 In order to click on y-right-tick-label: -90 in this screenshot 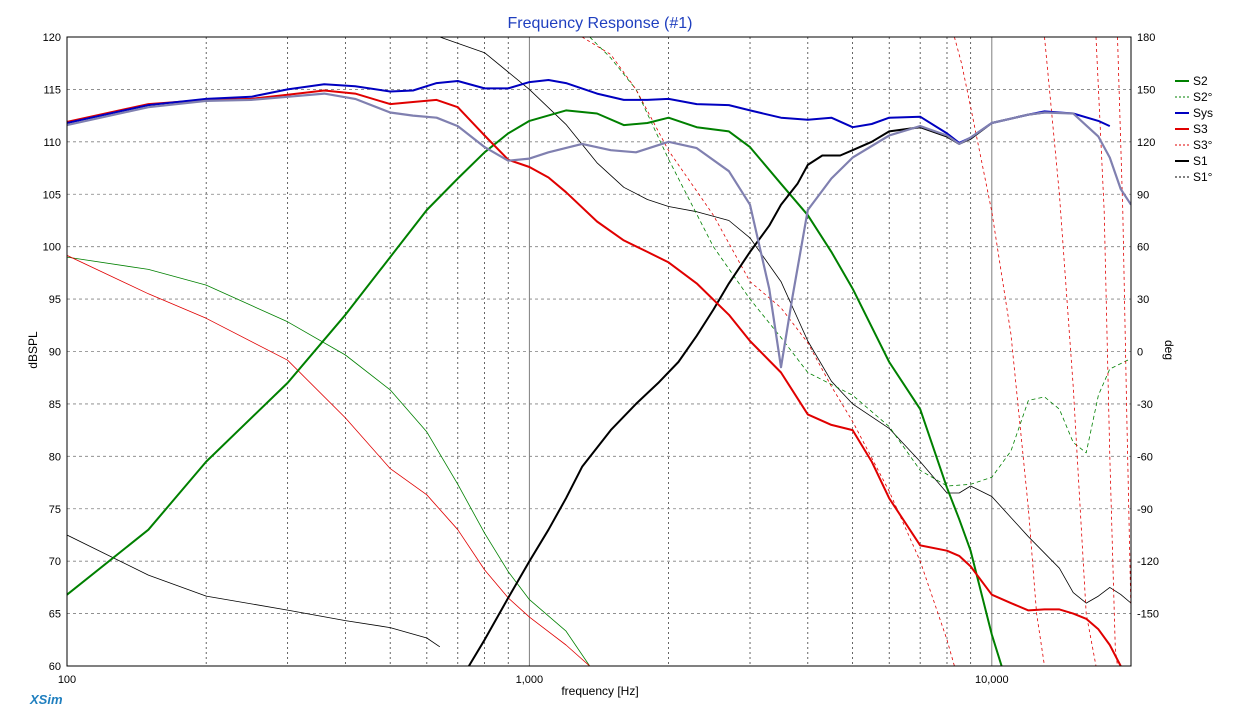, I will do `click(1145, 510)`.